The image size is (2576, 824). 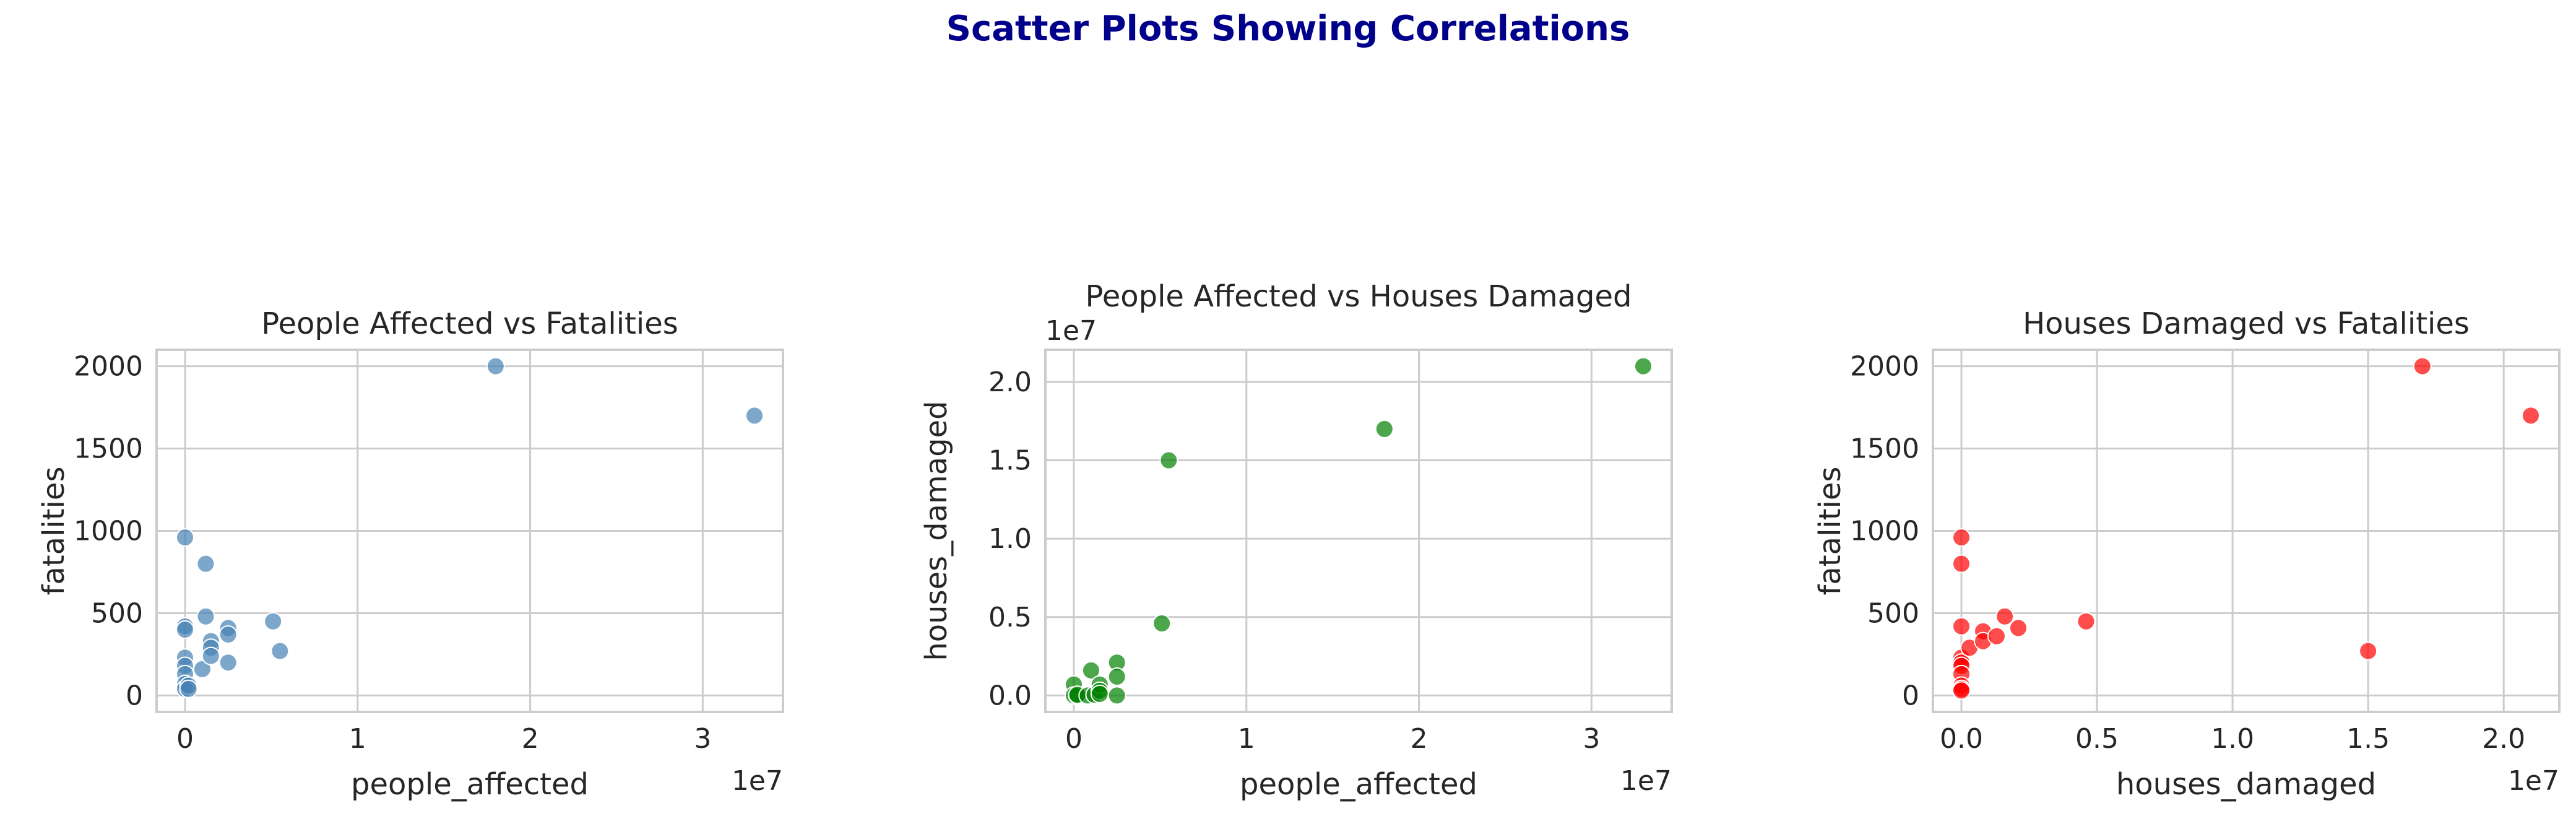 What do you see at coordinates (1288, 29) in the screenshot?
I see `figure-title: Scatter Plots Showing Correlations` at bounding box center [1288, 29].